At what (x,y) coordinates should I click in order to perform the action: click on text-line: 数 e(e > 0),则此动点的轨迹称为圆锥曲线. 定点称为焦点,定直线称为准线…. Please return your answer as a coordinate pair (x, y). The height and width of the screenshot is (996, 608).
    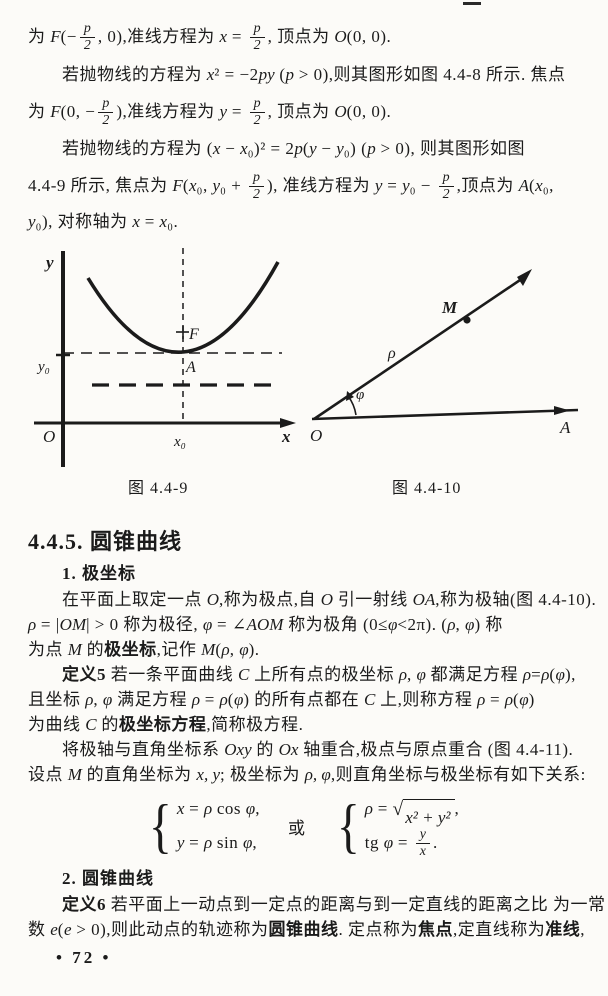
    Looking at the image, I should click on (307, 929).